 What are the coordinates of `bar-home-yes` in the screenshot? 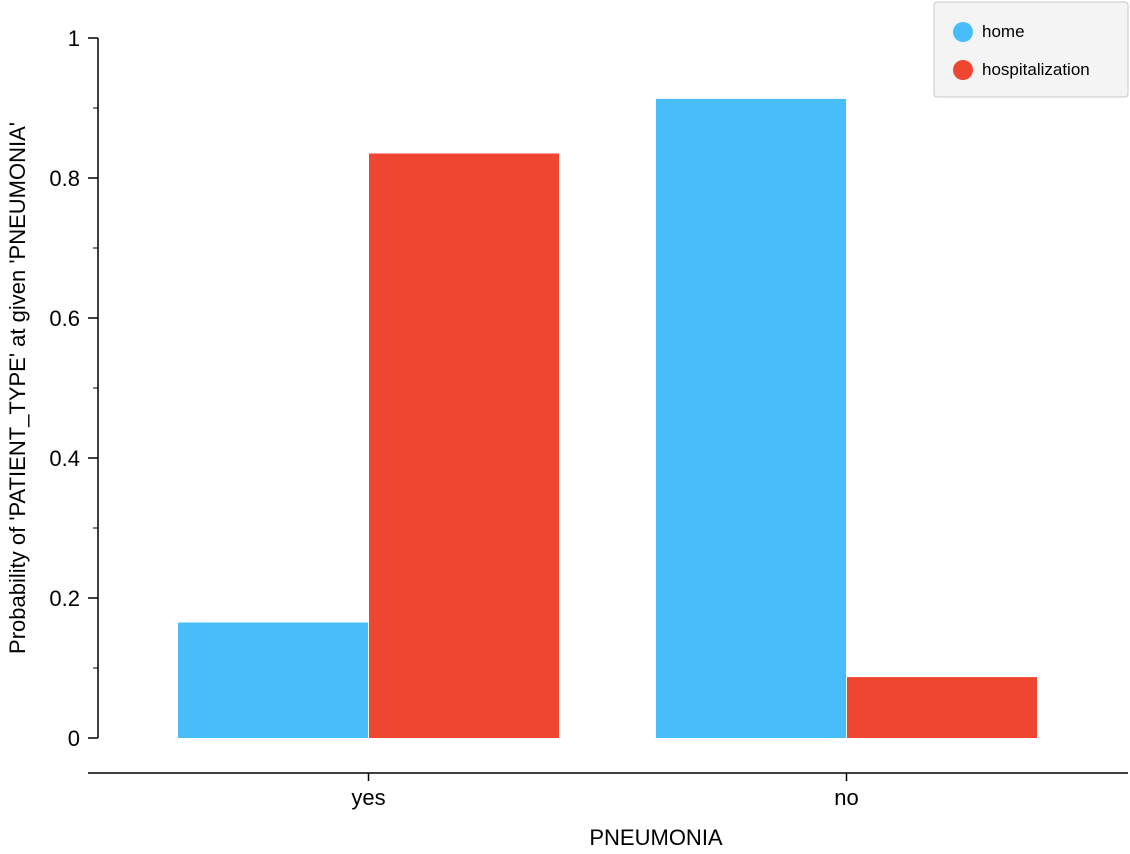 It's located at (273, 680).